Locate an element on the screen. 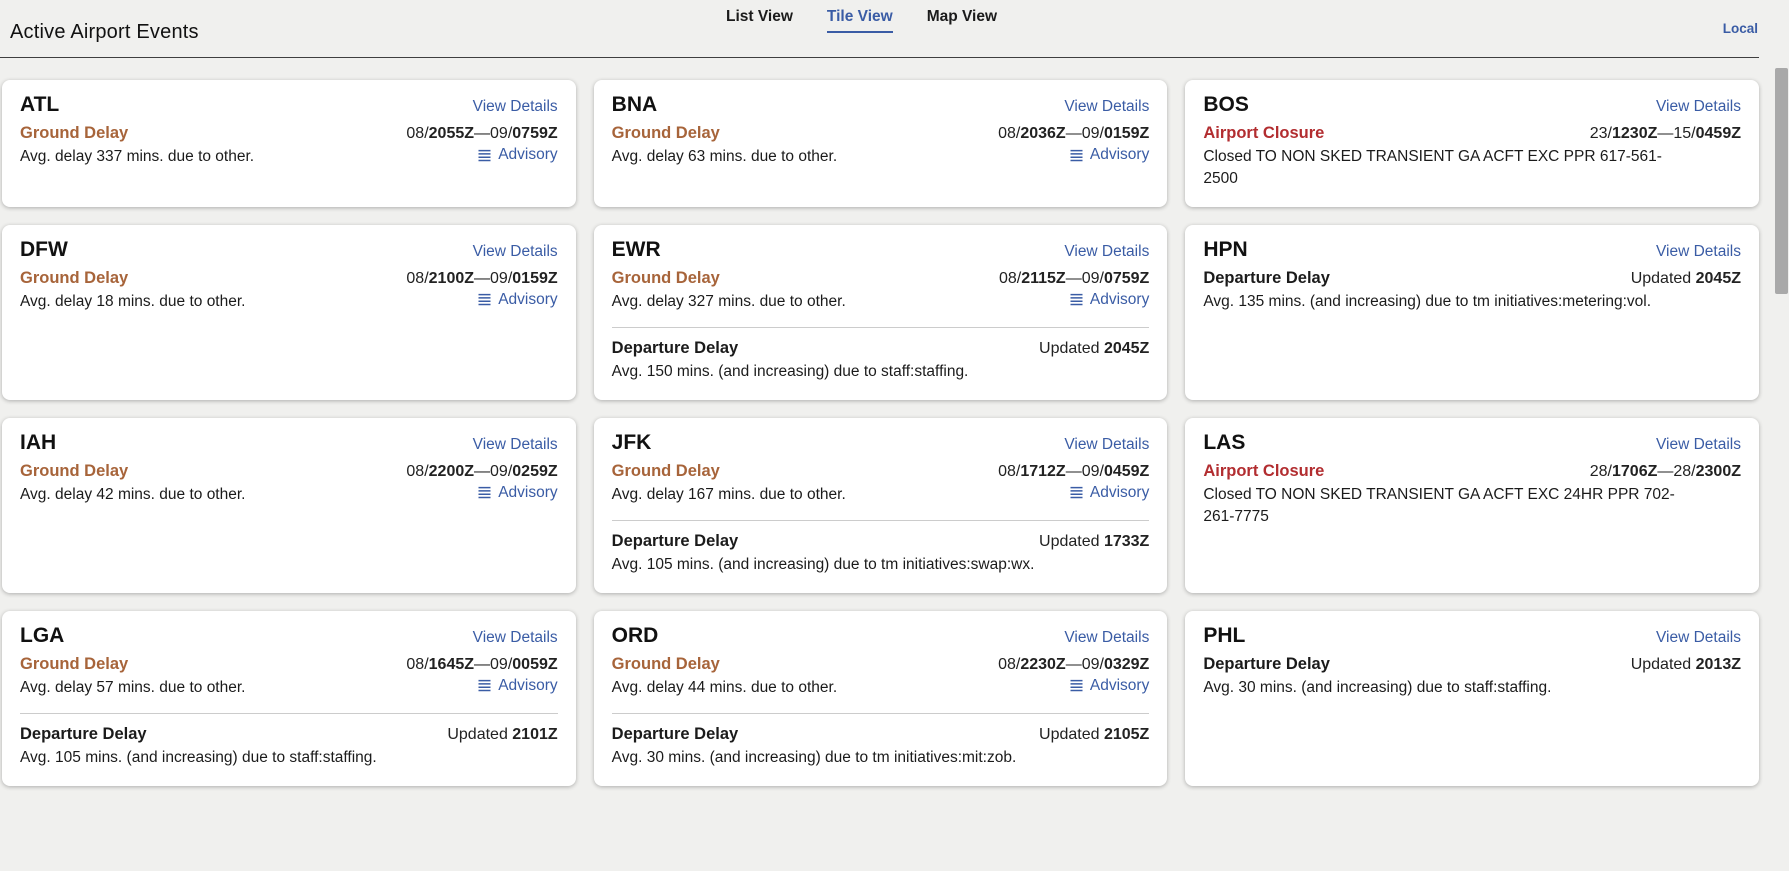  event-header-row: Ground Delay 08/2230Z—09/0329Z is located at coordinates (881, 664).